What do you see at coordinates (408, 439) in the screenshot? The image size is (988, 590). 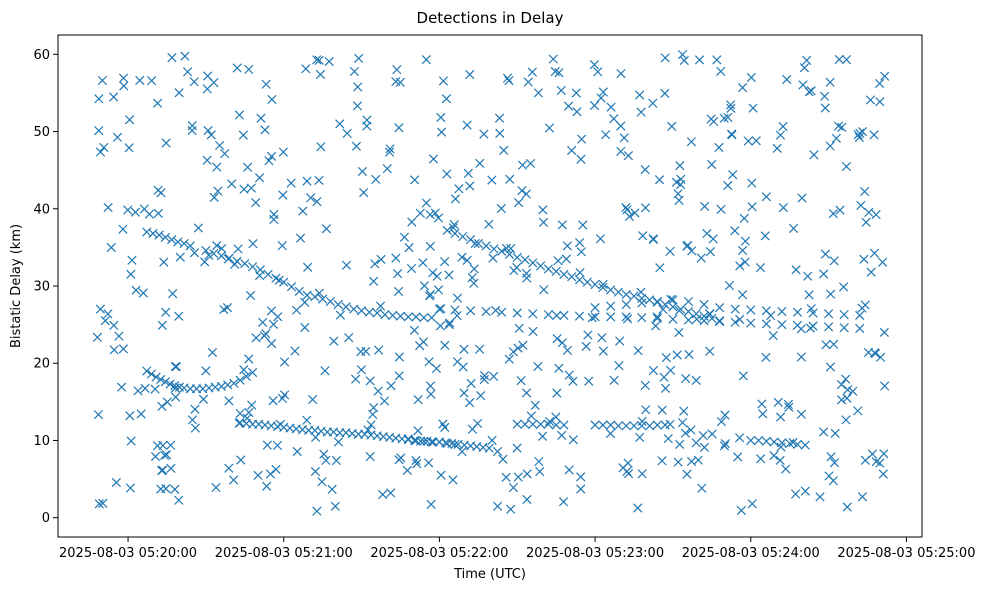 I see `track-8-point` at bounding box center [408, 439].